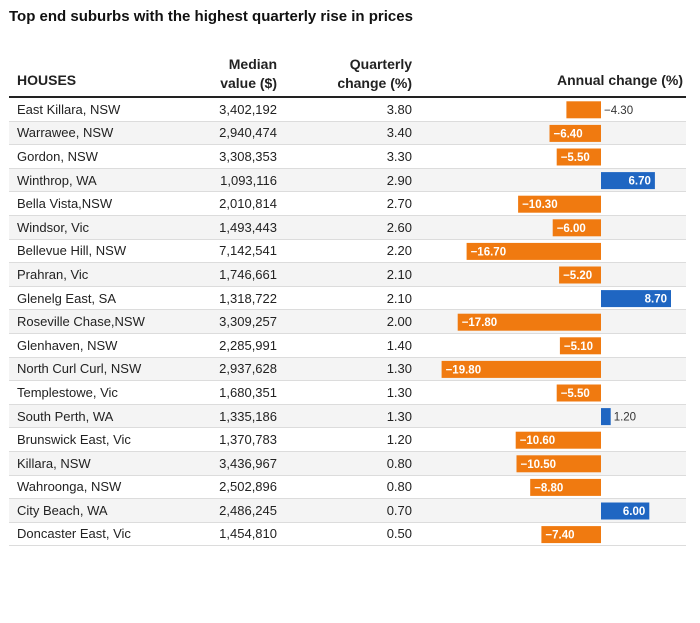 Image resolution: width=700 pixels, height=623 pixels. I want to click on median-value-cell: 2,486,245, so click(248, 510).